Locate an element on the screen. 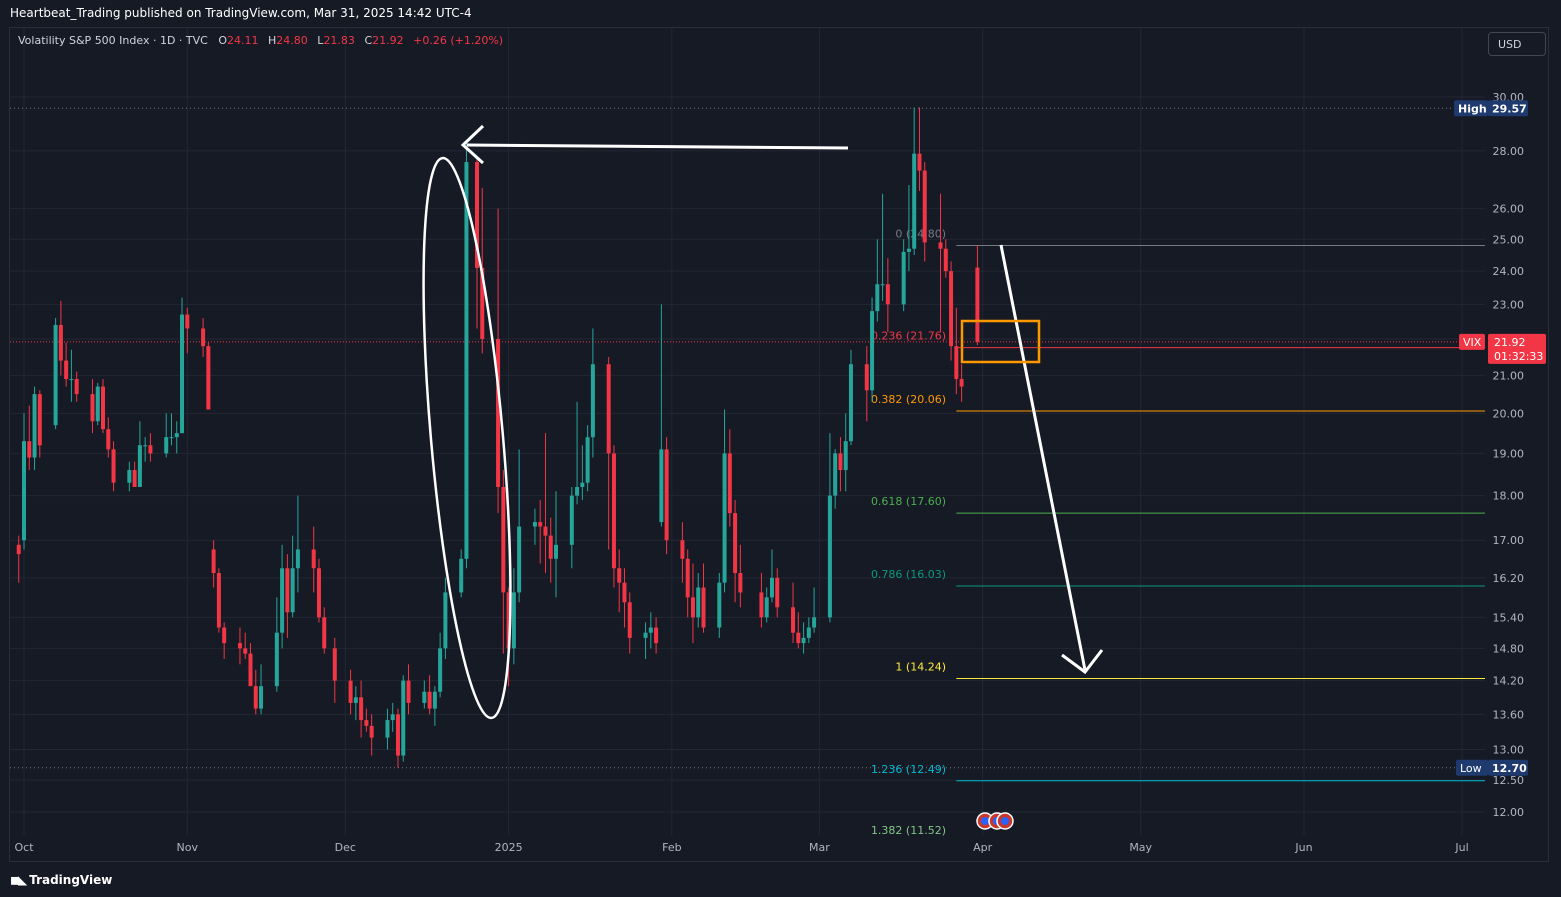 The image size is (1561, 897). currency-button: USD is located at coordinates (1517, 44).